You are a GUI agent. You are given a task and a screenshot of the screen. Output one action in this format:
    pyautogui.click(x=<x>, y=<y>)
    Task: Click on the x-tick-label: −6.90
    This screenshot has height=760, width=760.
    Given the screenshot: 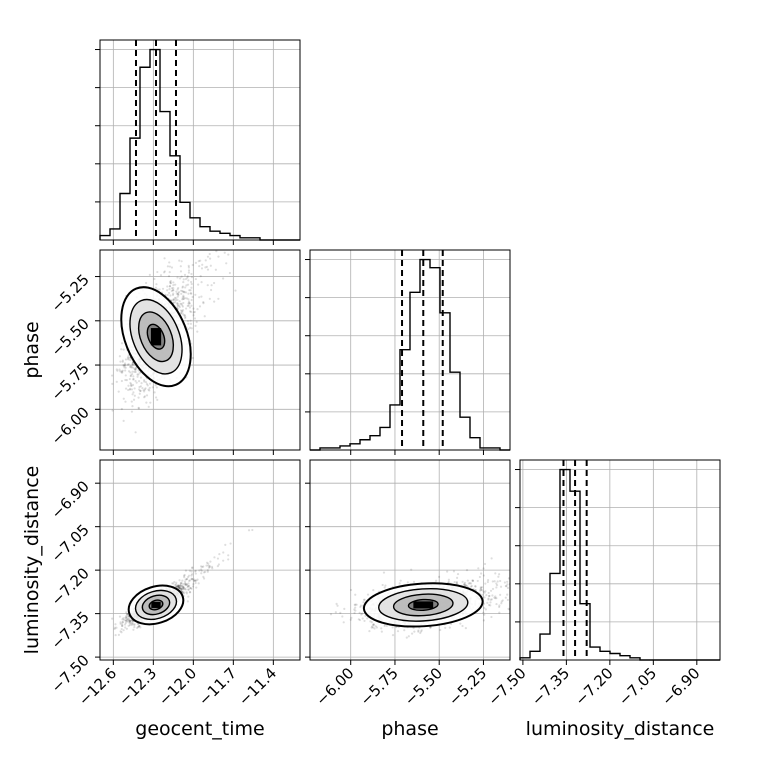 What is the action you would take?
    pyautogui.click(x=680, y=686)
    